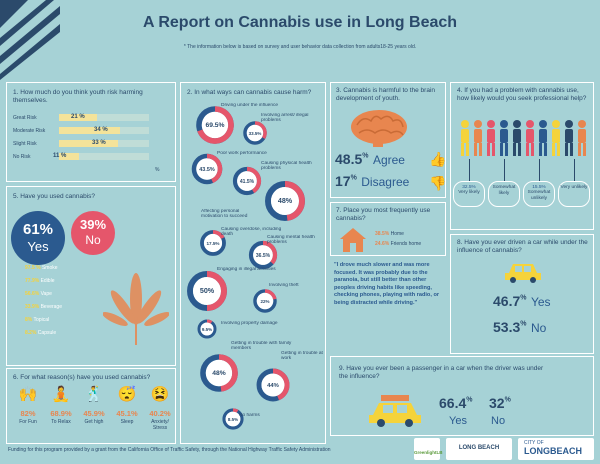 The image size is (600, 464). I want to click on q9-no-label: No, so click(498, 421).